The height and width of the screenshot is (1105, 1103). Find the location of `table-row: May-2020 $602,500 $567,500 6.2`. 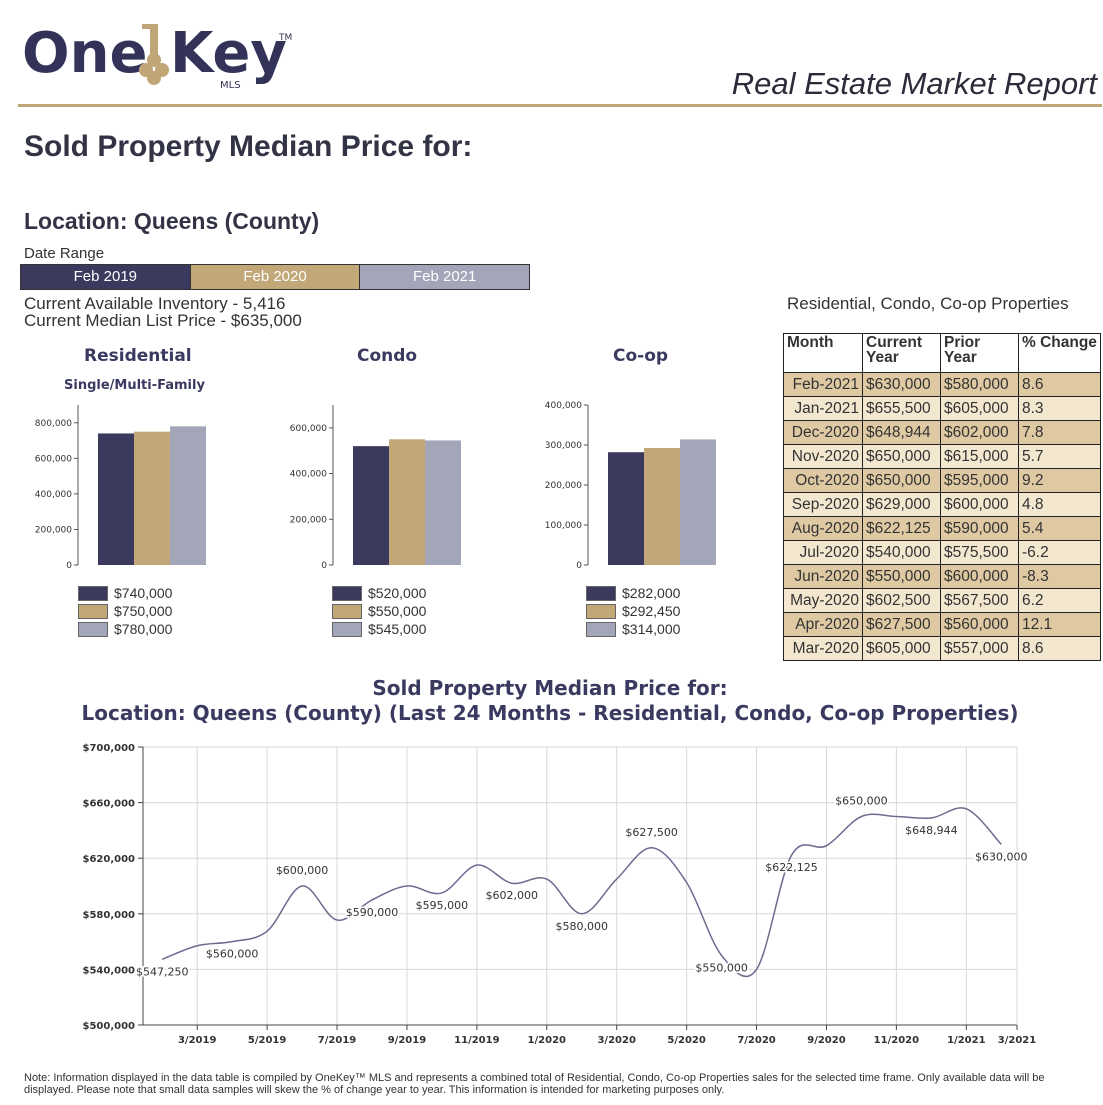

table-row: May-2020 $602,500 $567,500 6.2 is located at coordinates (942, 600).